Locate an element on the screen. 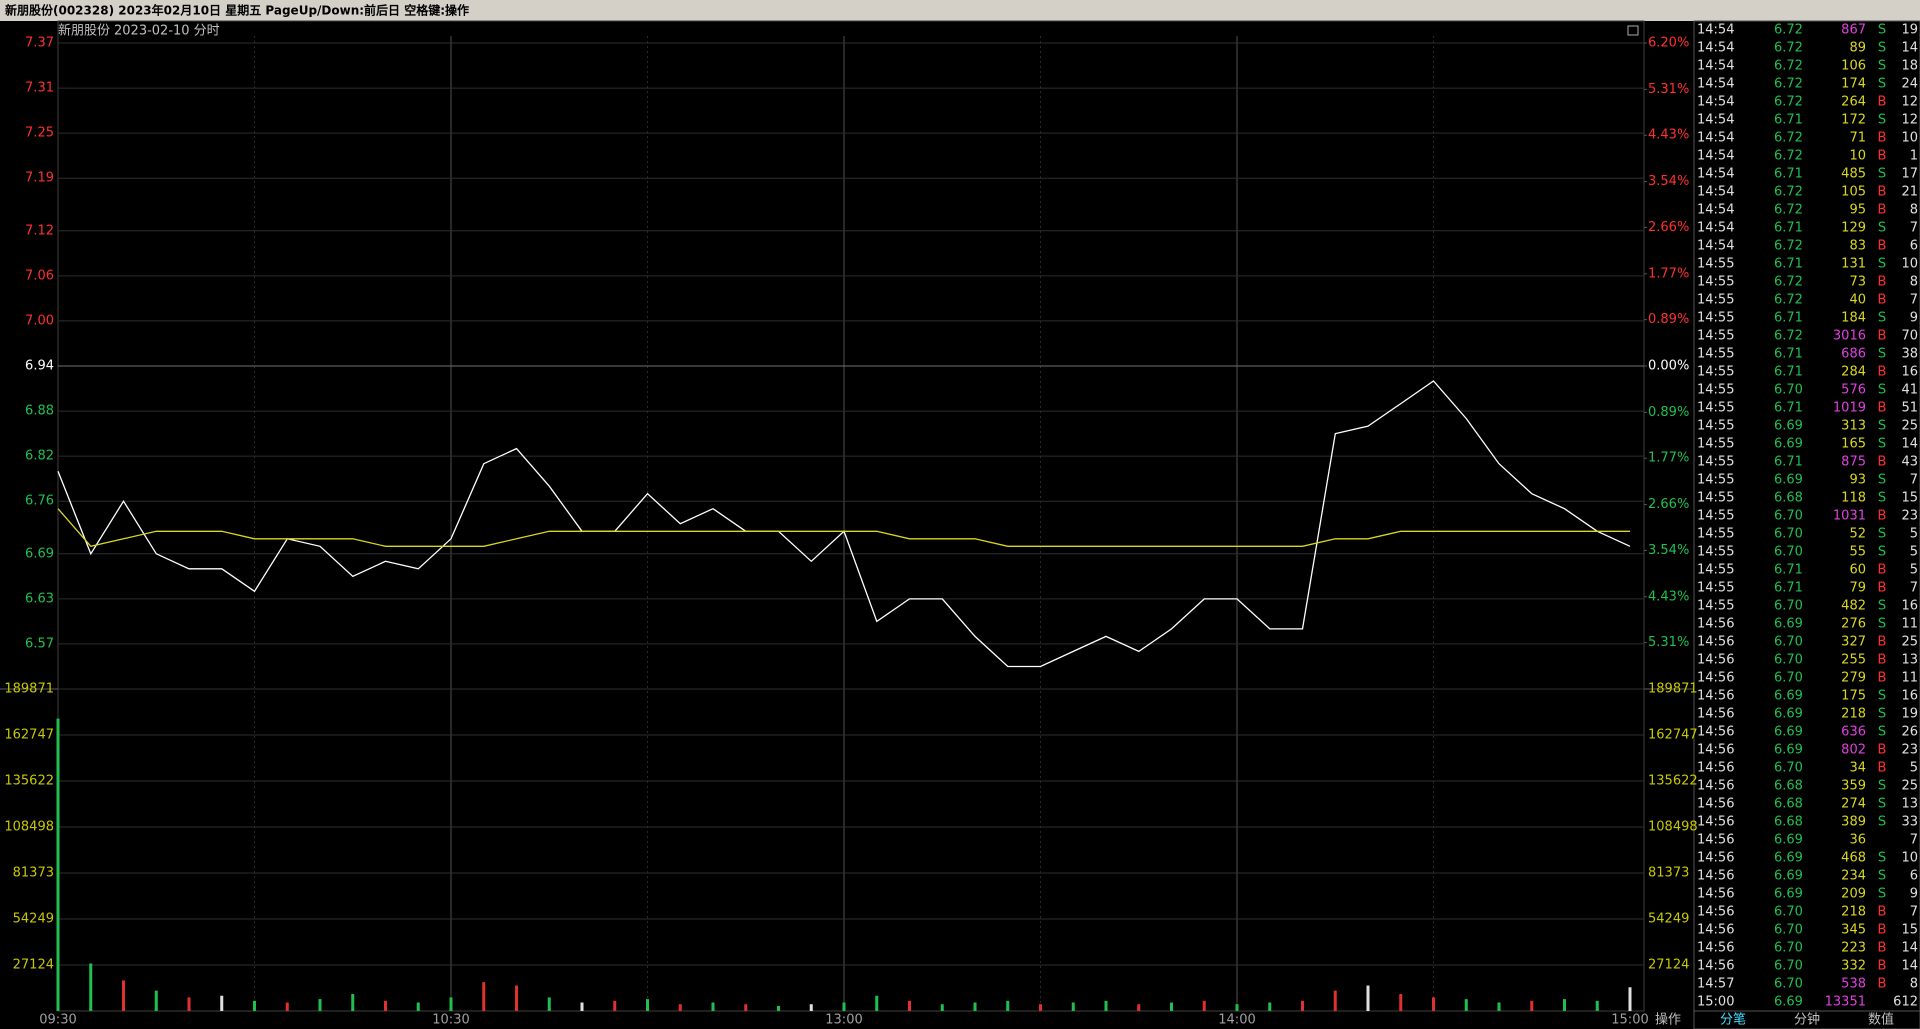 Image resolution: width=1920 pixels, height=1029 pixels. trade-count: 19 is located at coordinates (1909, 714).